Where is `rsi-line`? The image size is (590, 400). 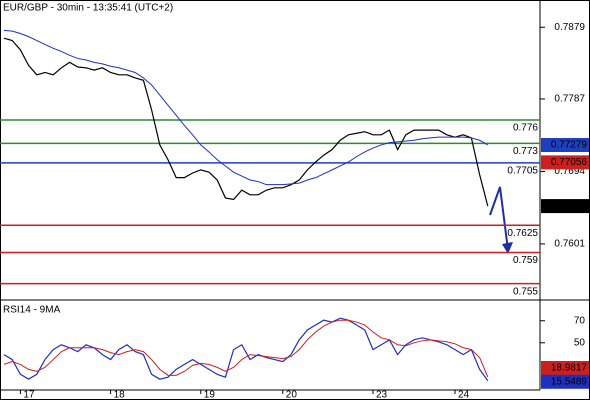
rsi-line is located at coordinates (246, 349).